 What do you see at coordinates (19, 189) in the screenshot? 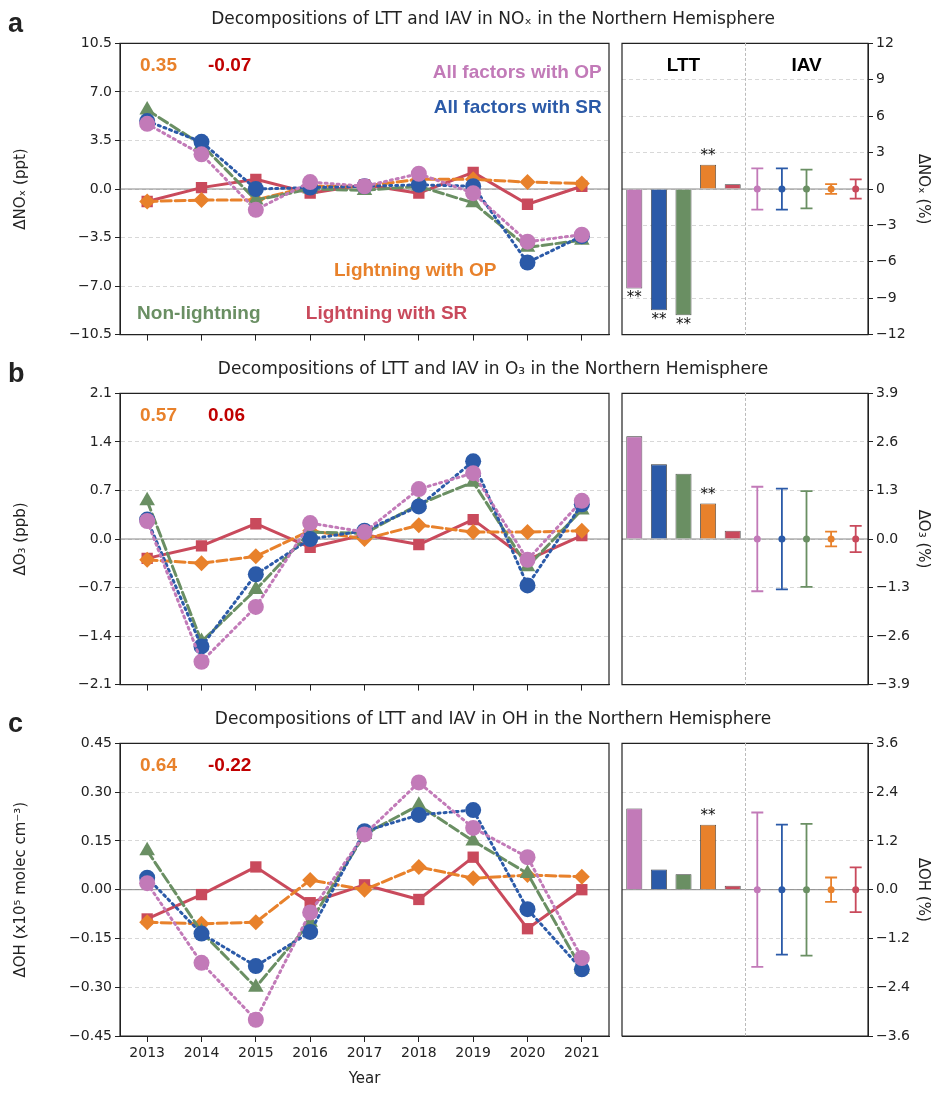
I see `y-axis-title: ΔNOₓ (ppt)` at bounding box center [19, 189].